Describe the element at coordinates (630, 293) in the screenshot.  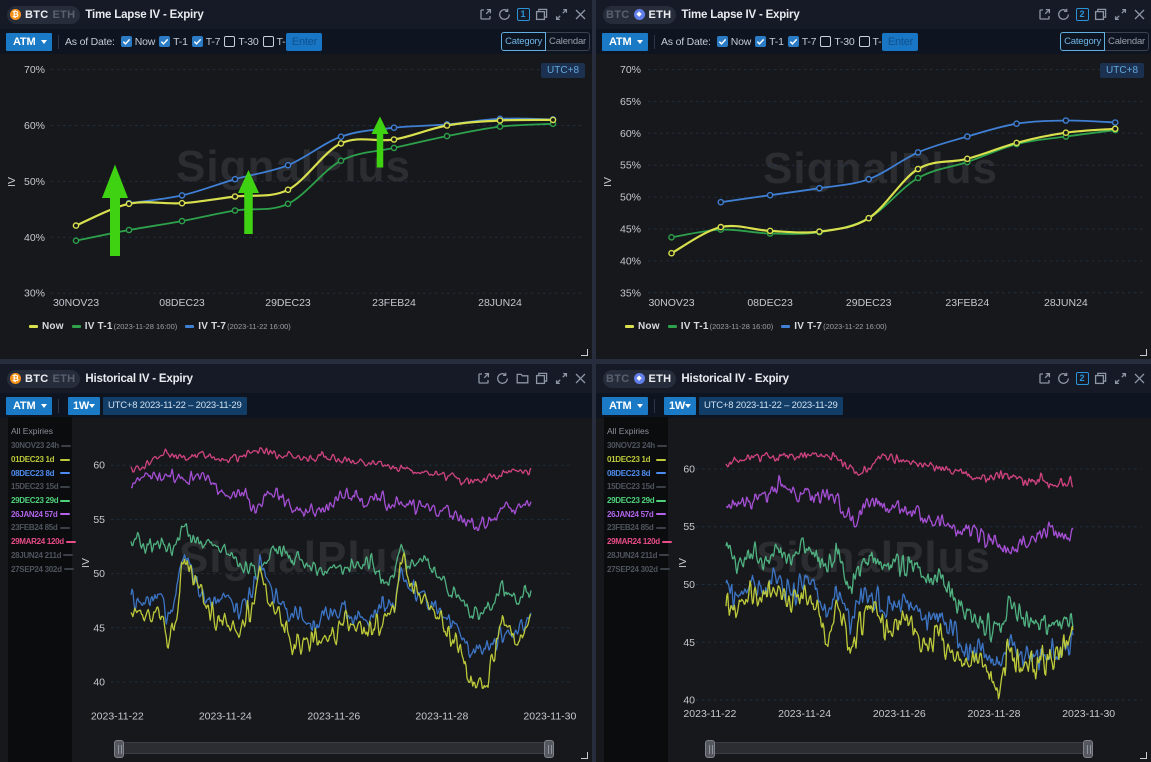
I see `svg-text: 35%` at that location.